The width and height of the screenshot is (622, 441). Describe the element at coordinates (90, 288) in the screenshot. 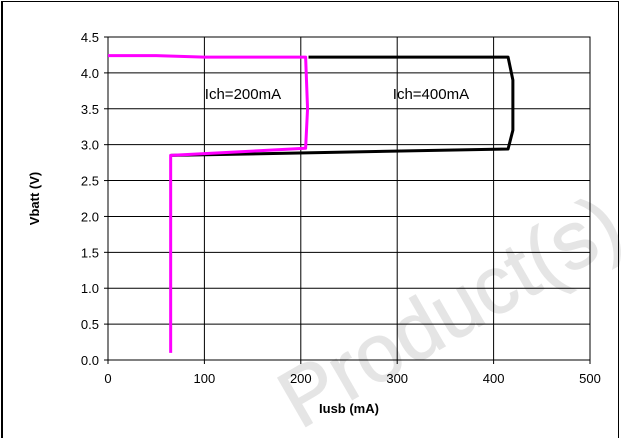

I see `y-tick-label: 1.0` at that location.